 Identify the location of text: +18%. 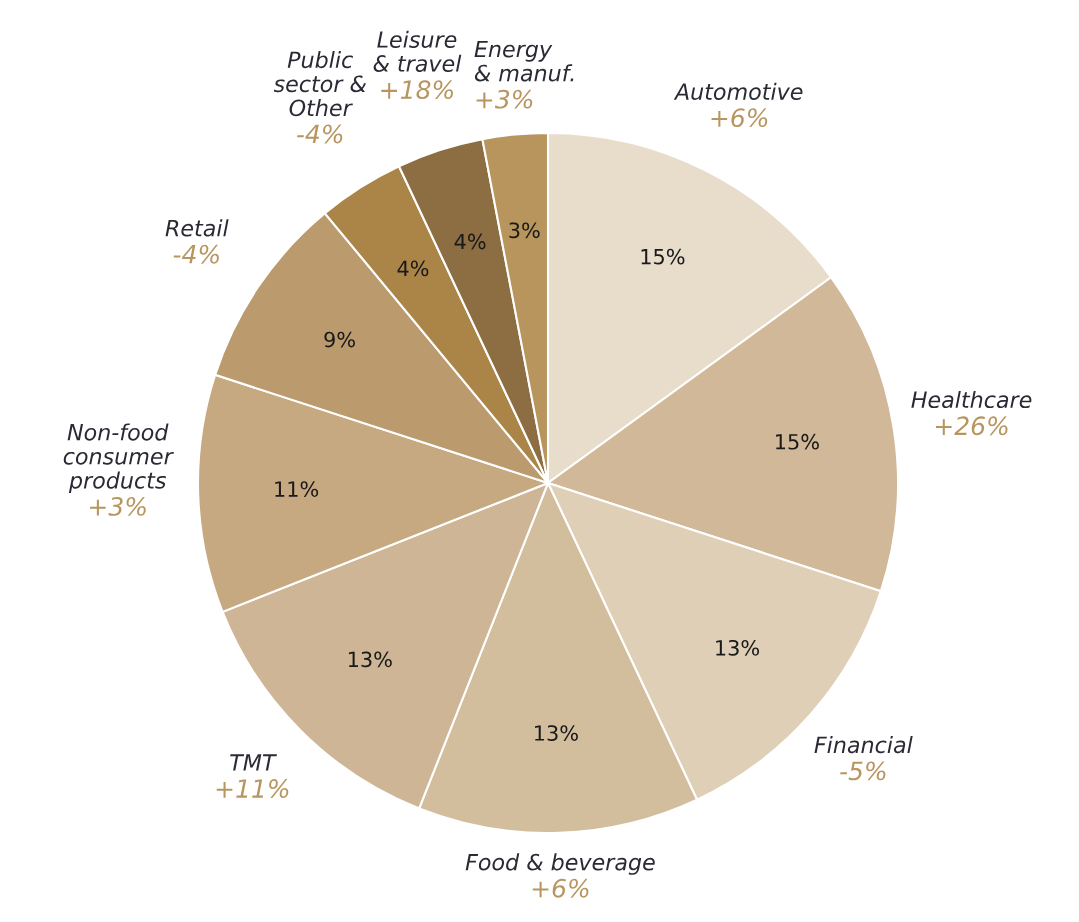
(417, 90).